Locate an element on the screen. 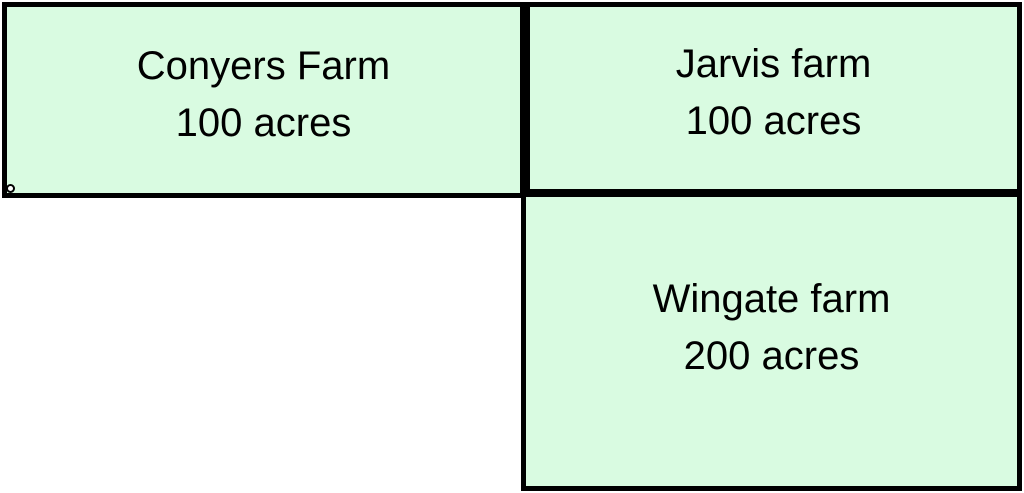 This screenshot has width=1024, height=493. farm-acreage: 200 acres is located at coordinates (771, 355).